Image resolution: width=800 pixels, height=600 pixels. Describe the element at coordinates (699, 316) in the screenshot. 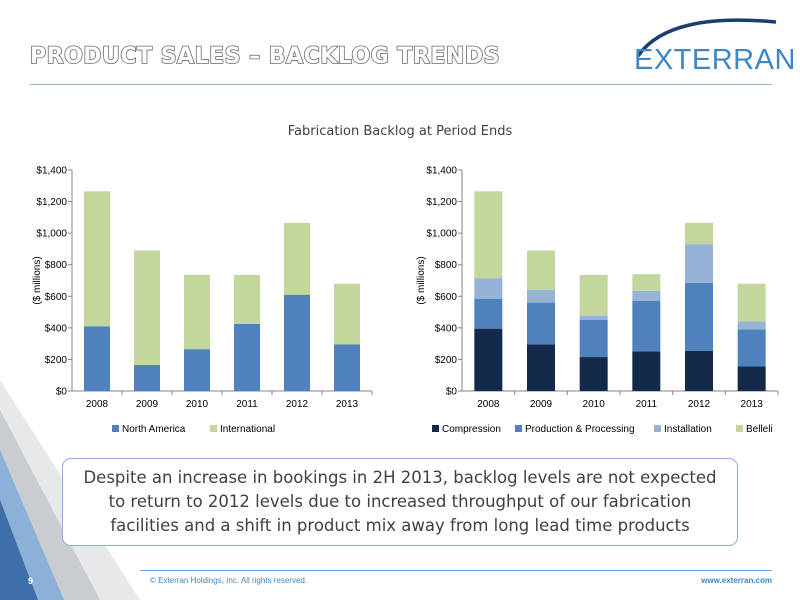

I see `bar-production-processing-2012` at that location.